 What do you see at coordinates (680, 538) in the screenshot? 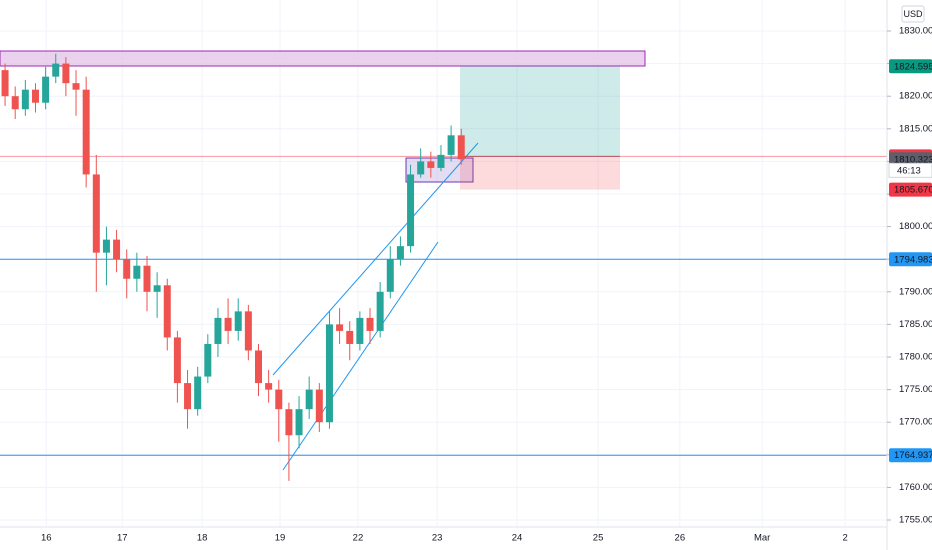
I see `x-tick-label: 26` at bounding box center [680, 538].